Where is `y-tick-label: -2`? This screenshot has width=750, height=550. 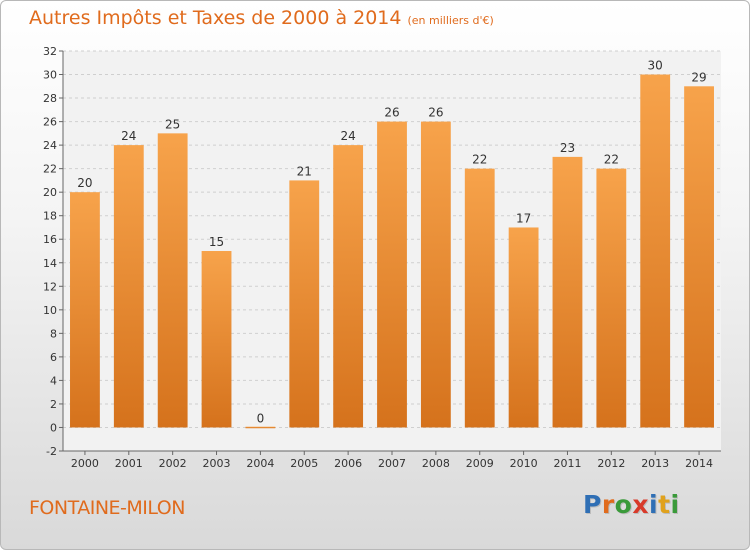 y-tick-label: -2 is located at coordinates (51, 451).